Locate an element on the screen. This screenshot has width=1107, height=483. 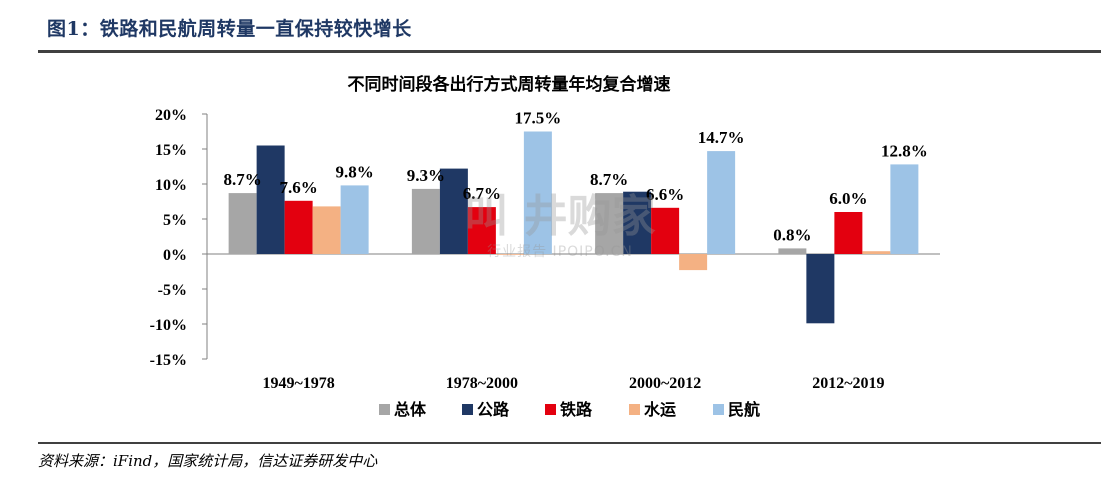
legend-swatch-总体 is located at coordinates (384, 409).